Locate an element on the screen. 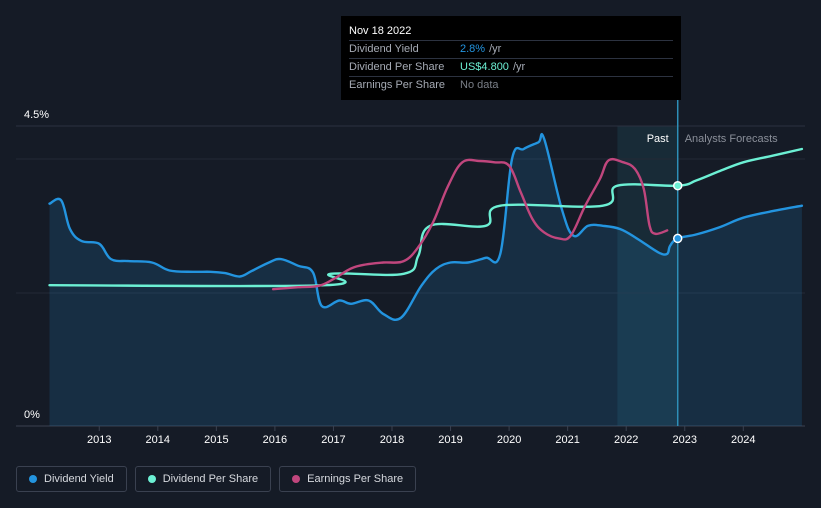 This screenshot has width=821, height=508. forecast-label: Analysts Forecasts is located at coordinates (731, 139).